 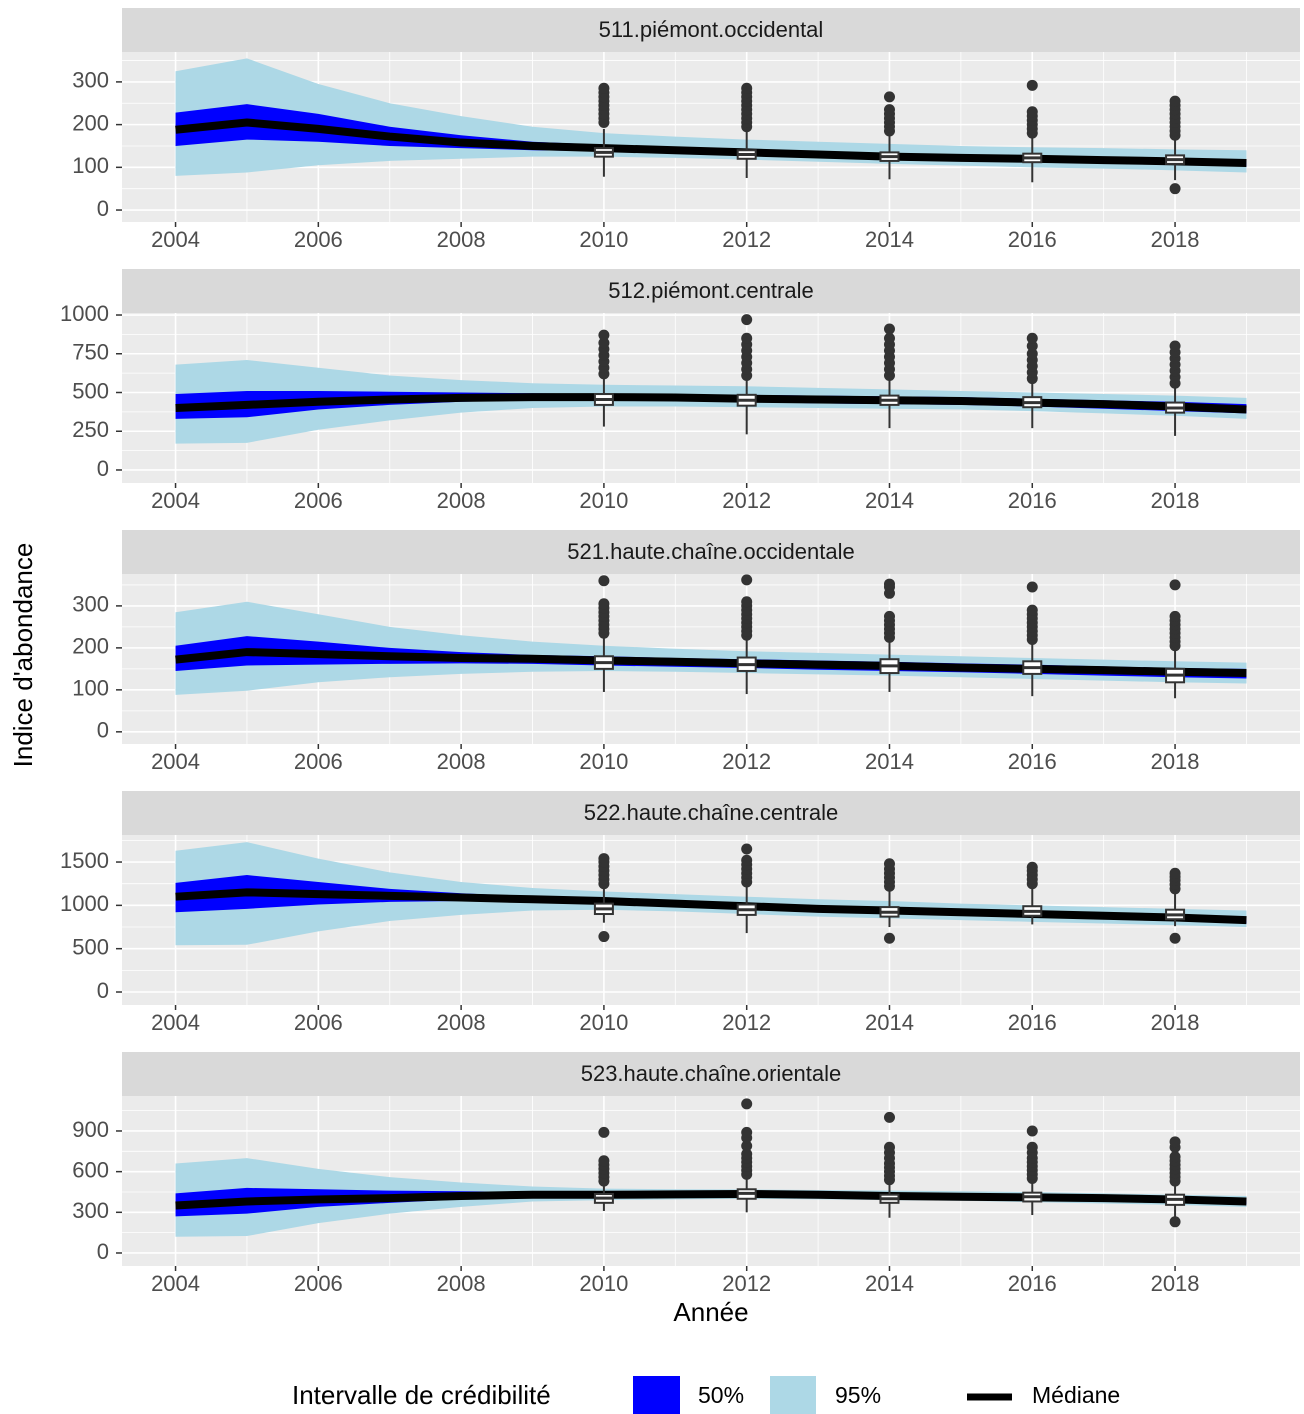 I want to click on credible-band, so click(x=711, y=894).